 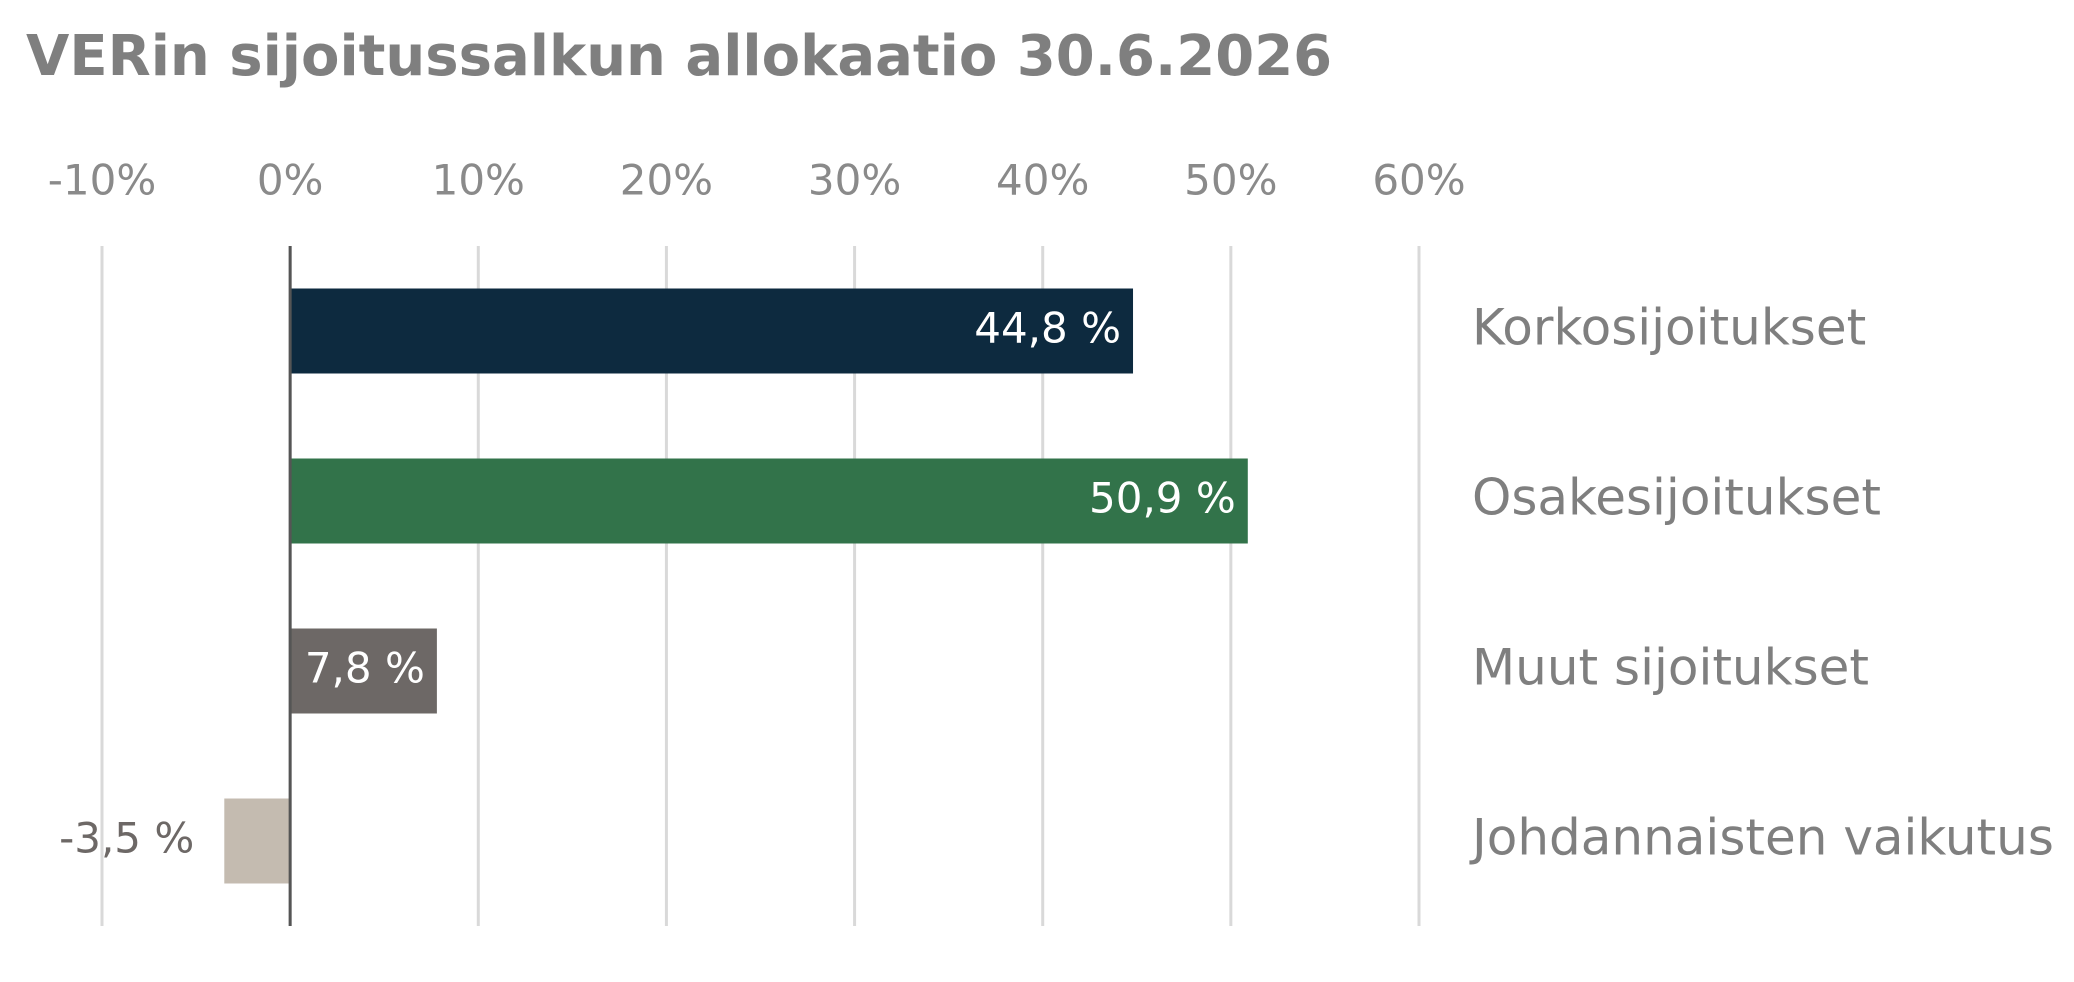 What do you see at coordinates (365, 668) in the screenshot?
I see `value-label: 7,8 %` at bounding box center [365, 668].